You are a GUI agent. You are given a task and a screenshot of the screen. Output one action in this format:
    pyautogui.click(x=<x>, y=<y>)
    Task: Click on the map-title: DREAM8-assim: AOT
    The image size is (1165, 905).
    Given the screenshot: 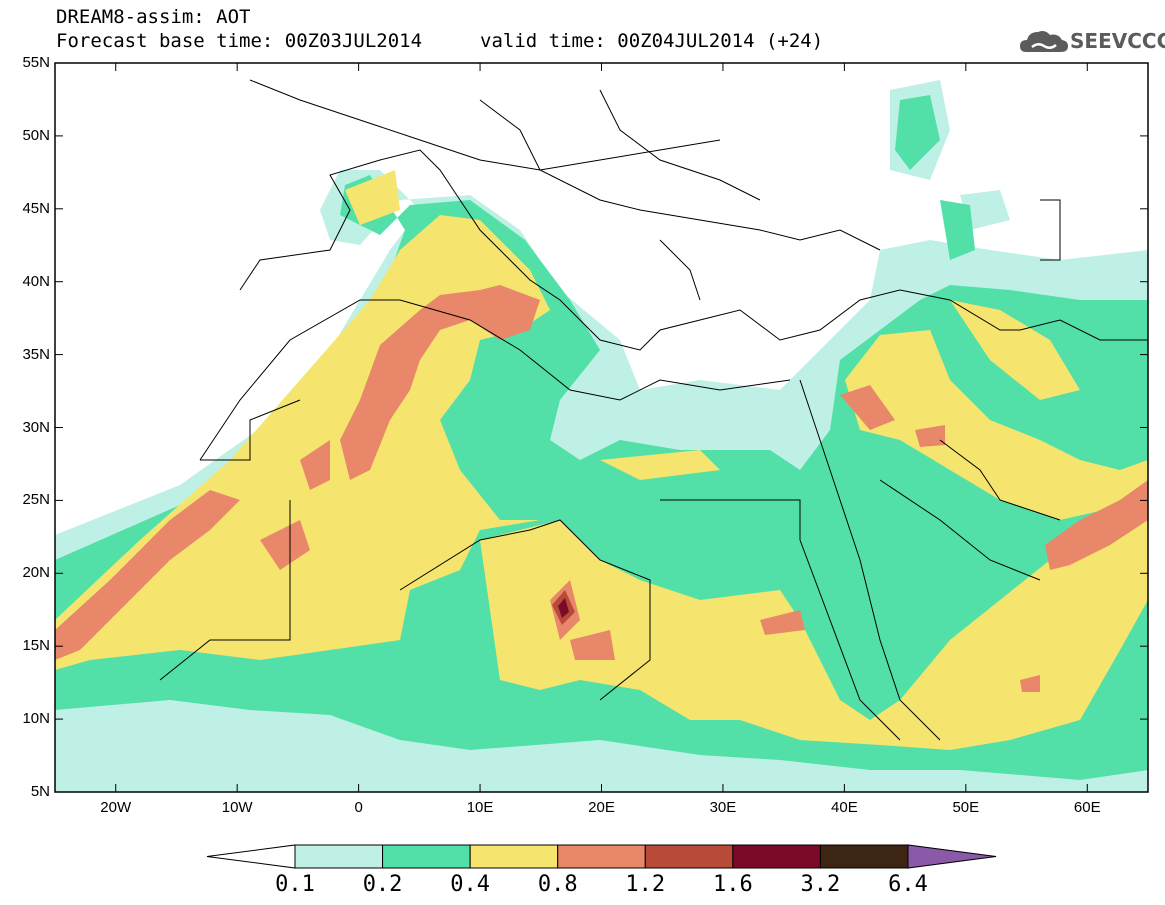 What is the action you would take?
    pyautogui.click(x=153, y=17)
    